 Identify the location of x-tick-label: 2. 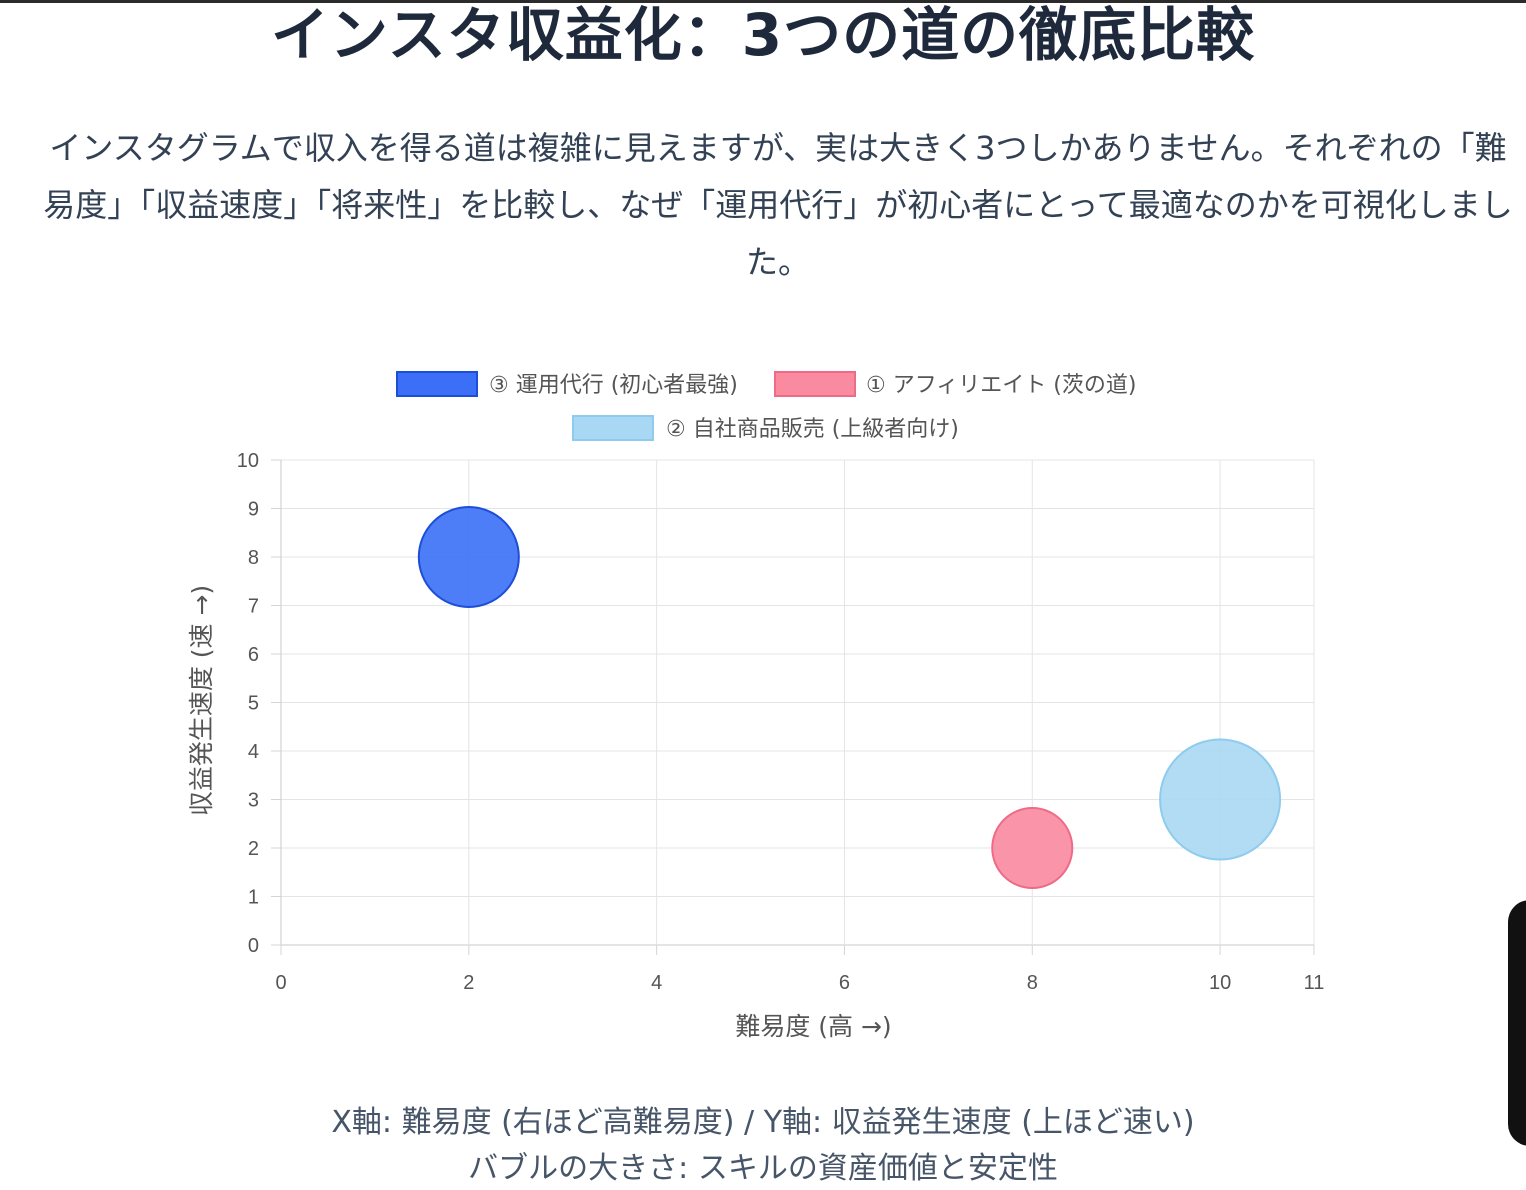
(468, 983).